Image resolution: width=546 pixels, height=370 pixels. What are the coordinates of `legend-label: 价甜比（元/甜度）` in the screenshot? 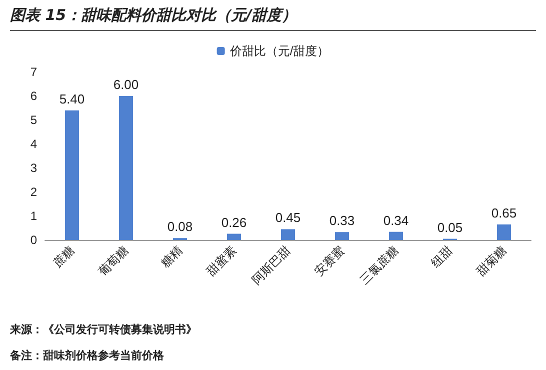 It's located at (279, 51).